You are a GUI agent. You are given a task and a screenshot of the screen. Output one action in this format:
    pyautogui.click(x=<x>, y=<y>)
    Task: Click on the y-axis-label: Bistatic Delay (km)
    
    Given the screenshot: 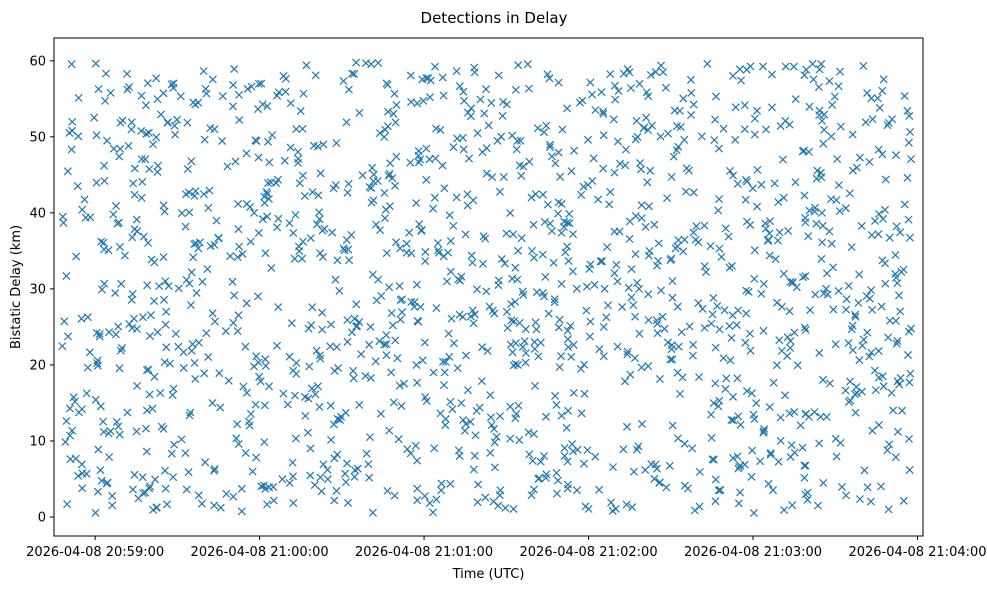 What is the action you would take?
    pyautogui.click(x=16, y=287)
    